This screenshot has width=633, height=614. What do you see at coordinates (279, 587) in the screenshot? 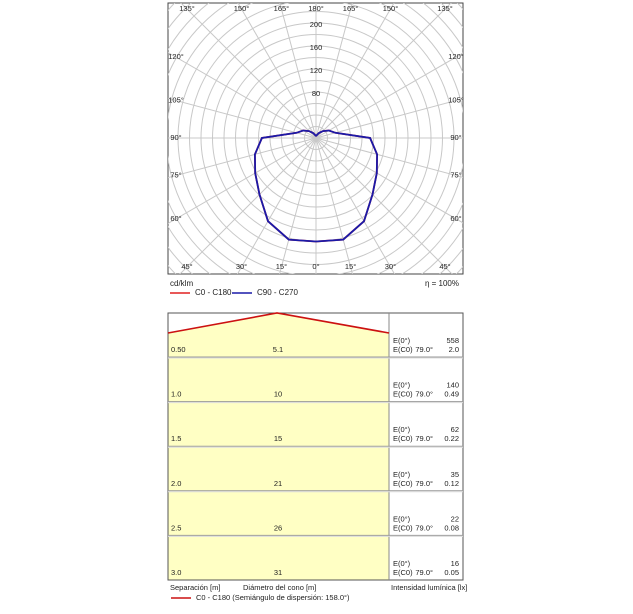
I see `diameter-label: Diámetro del cono [m]` at bounding box center [279, 587].